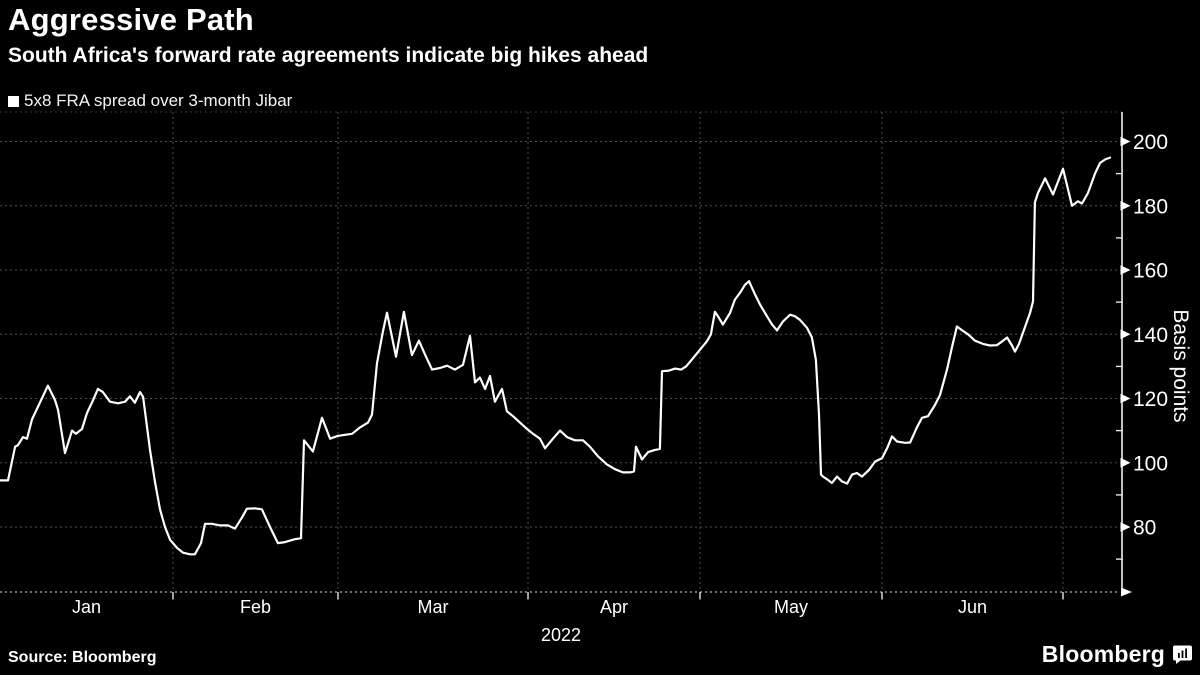  I want to click on y-tick-label: 120, so click(1150, 399).